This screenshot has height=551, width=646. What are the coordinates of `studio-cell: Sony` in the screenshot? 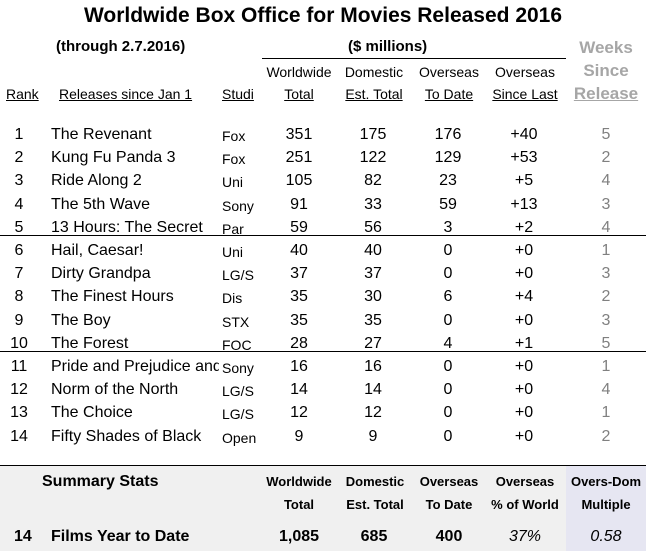 It's located at (238, 368).